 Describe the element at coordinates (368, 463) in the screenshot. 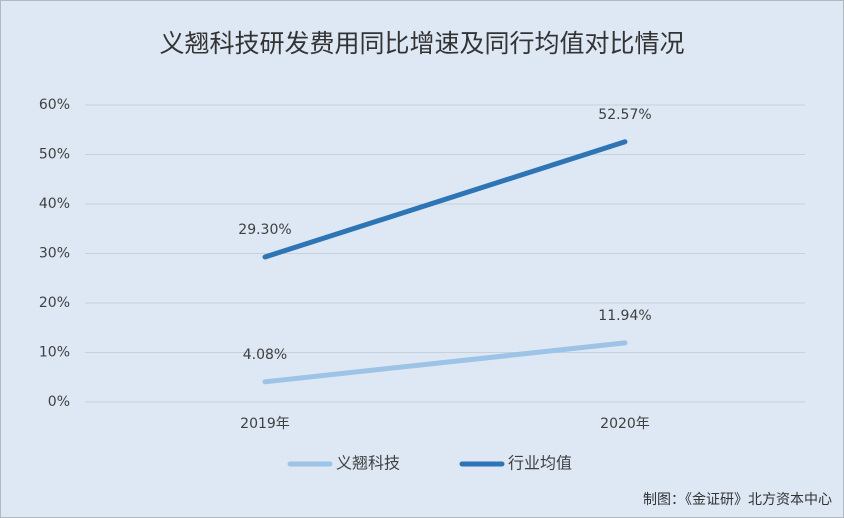

I see `legend-label: 义翘科技` at that location.